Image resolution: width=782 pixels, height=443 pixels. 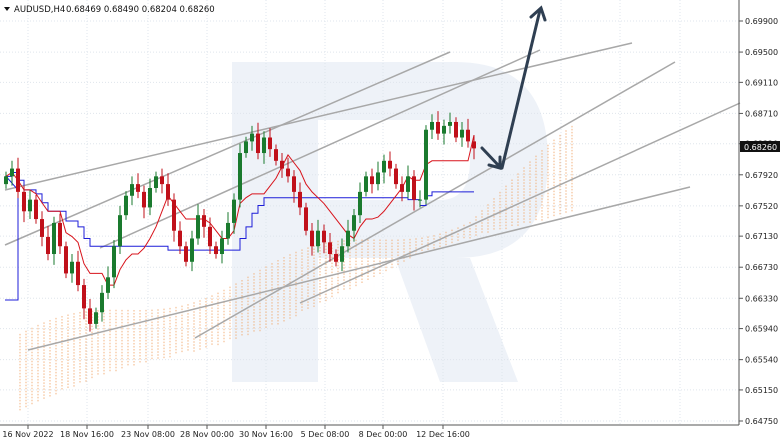 I want to click on y-tick-label: 0.67520, so click(x=761, y=206).